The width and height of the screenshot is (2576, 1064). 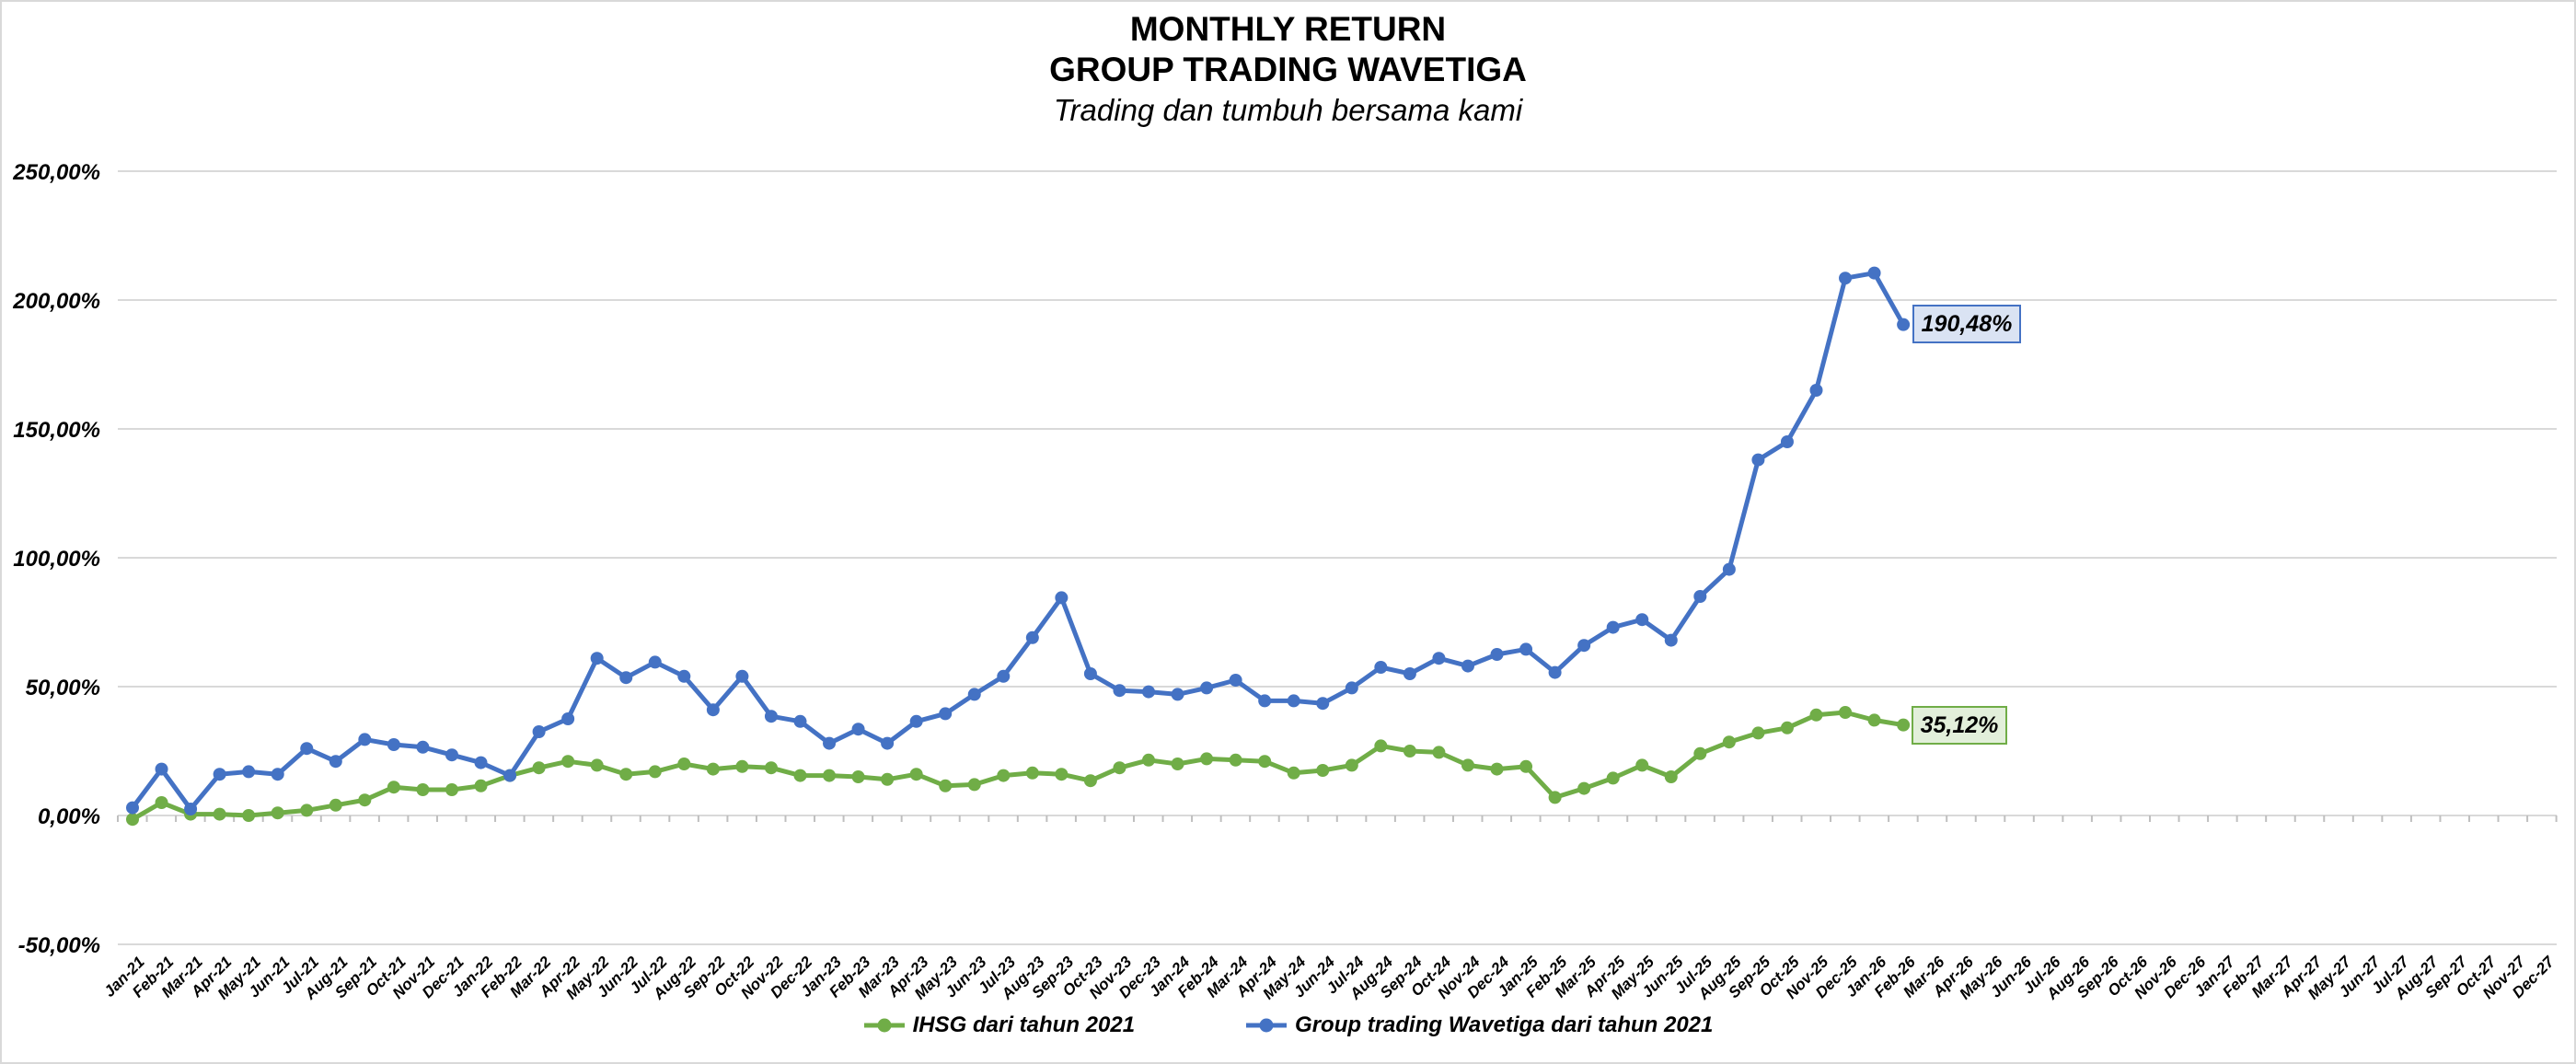 I want to click on wavetiga-series-marker-icon, so click(x=1267, y=1025).